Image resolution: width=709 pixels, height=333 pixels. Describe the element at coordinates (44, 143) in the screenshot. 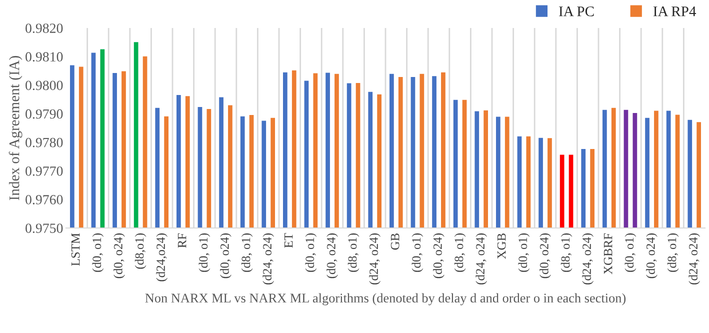

I see `y-tick-label: 0.9780` at that location.